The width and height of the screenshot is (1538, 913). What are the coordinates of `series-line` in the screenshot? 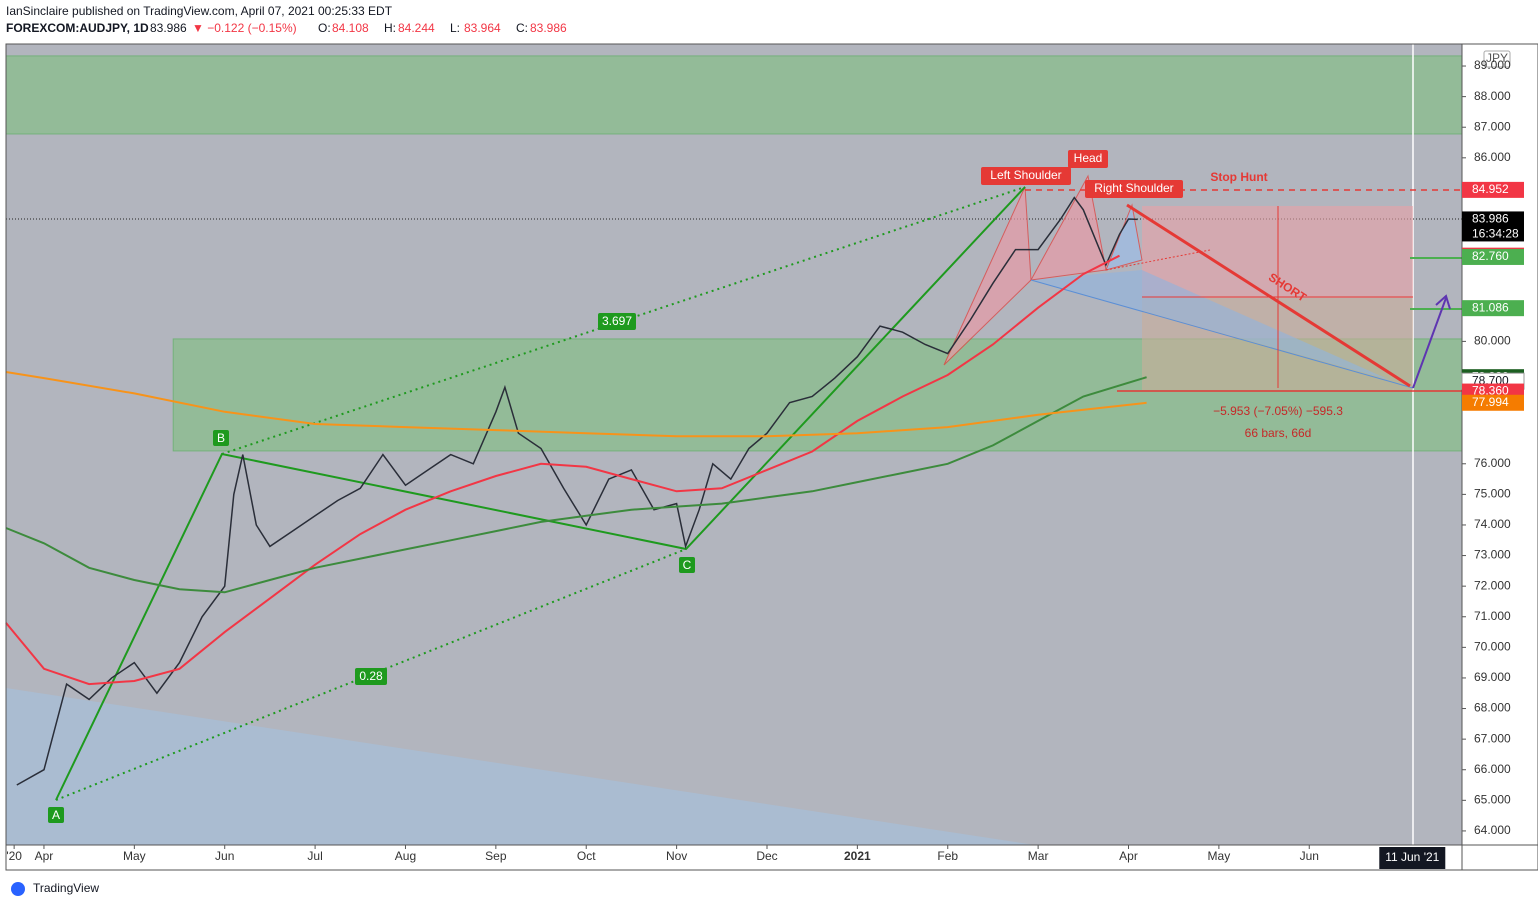 It's located at (576, 404).